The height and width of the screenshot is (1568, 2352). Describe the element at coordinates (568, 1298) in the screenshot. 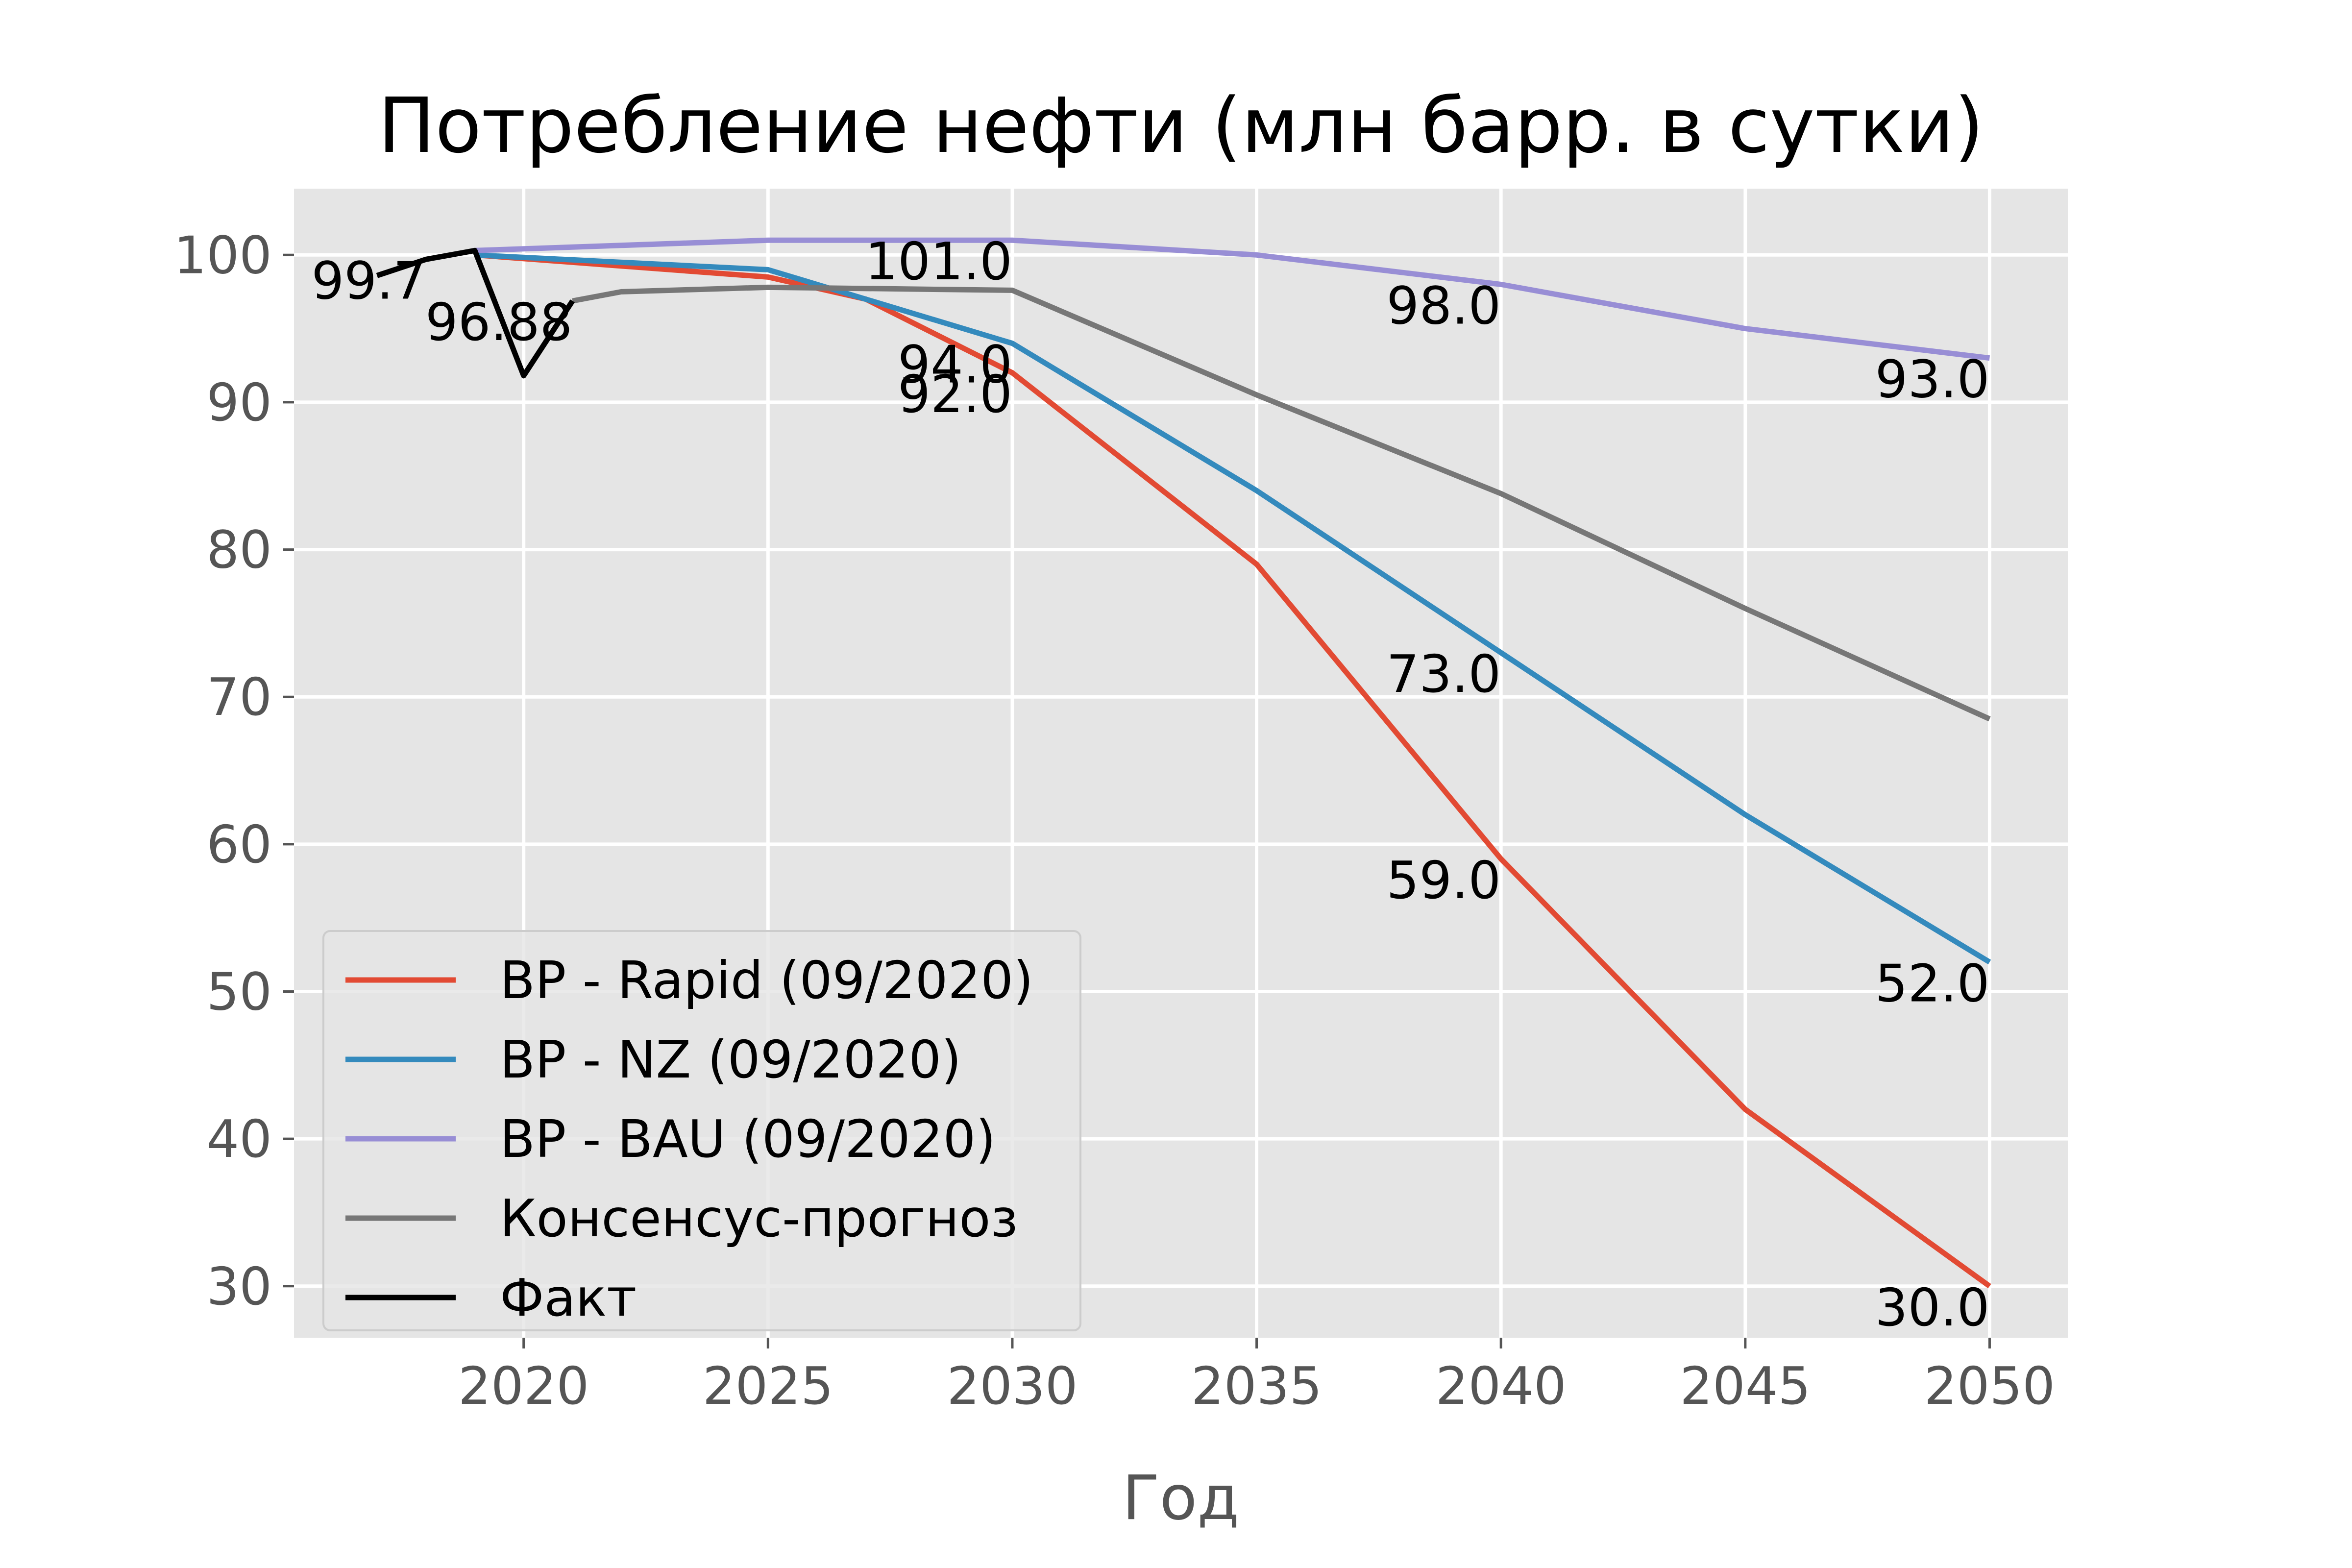

I see `legend-label: Факт` at that location.